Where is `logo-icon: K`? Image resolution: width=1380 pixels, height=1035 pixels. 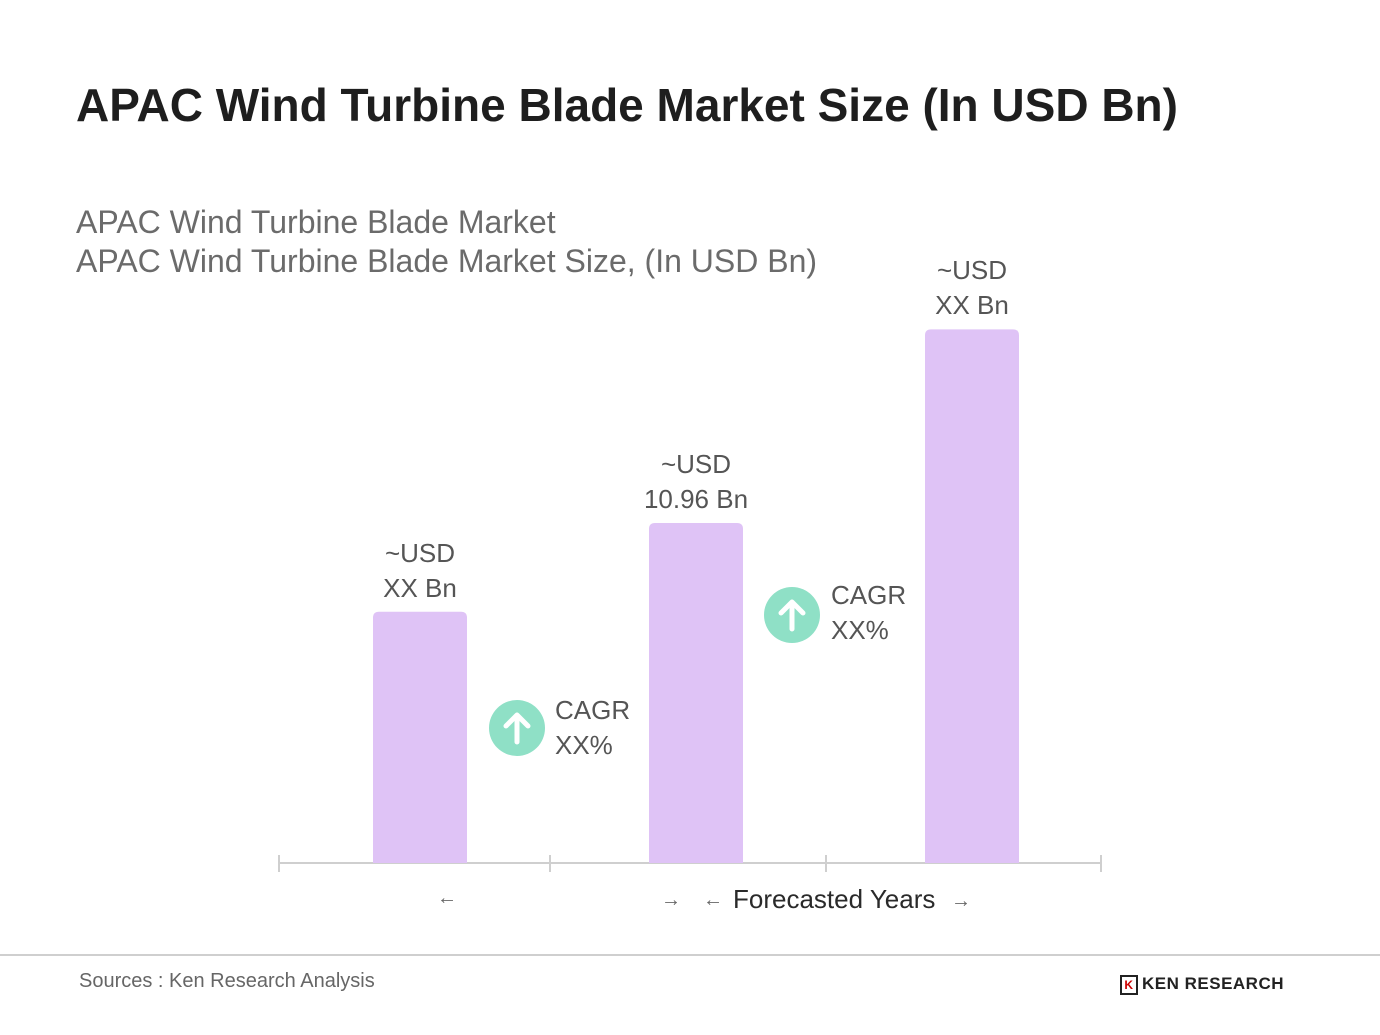 logo-icon: K is located at coordinates (1129, 985).